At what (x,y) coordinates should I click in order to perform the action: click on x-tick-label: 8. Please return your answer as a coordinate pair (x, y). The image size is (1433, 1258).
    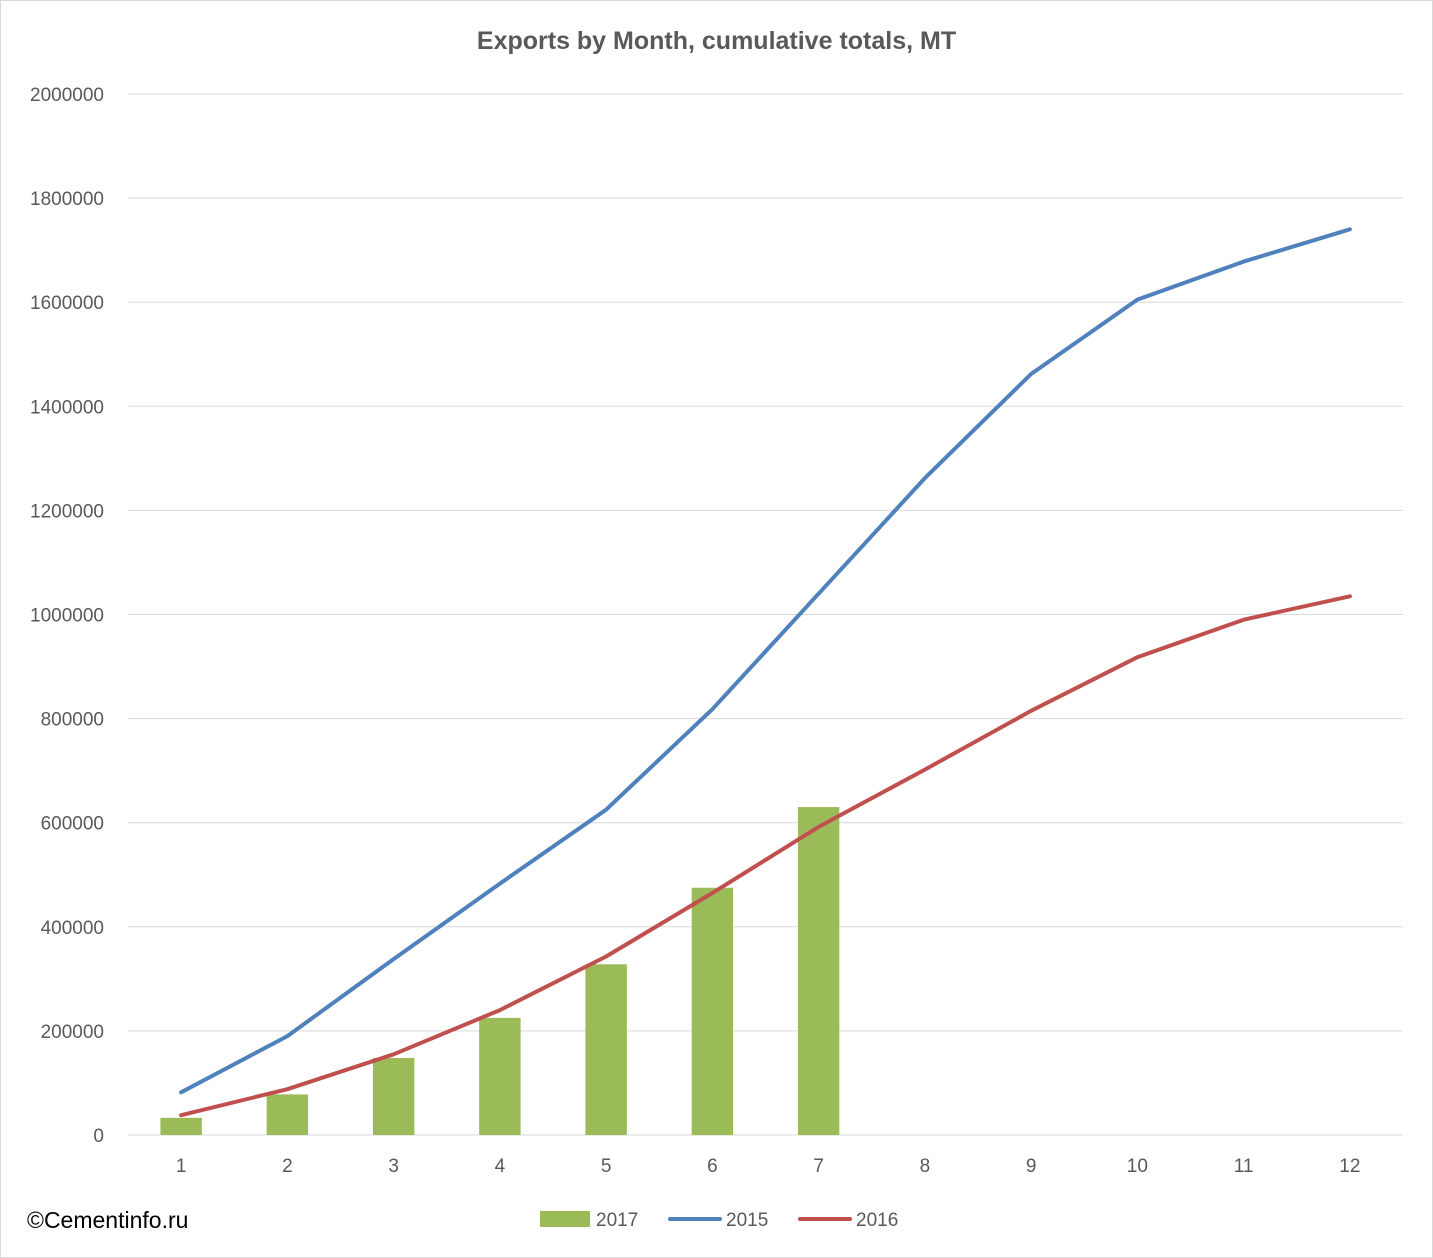
    Looking at the image, I should click on (925, 1166).